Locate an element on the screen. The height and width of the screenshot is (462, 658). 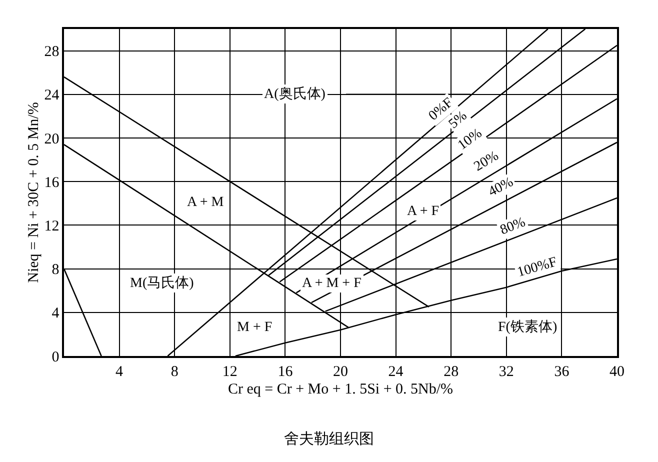
y-tick-label: 16 is located at coordinates (52, 182).